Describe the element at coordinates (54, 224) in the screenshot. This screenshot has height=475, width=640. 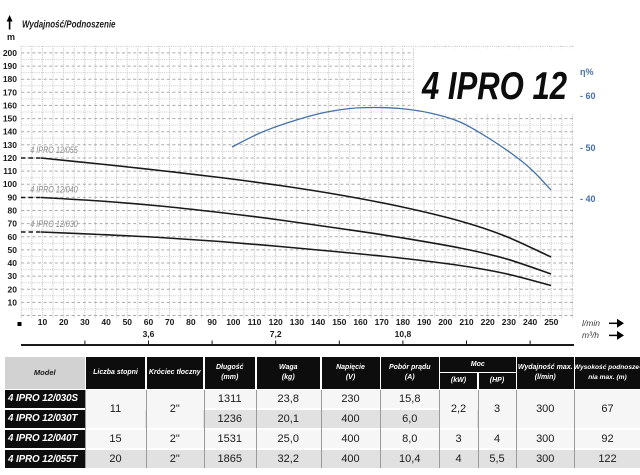
I see `svg-text: 4 IPRO 12/030` at that location.